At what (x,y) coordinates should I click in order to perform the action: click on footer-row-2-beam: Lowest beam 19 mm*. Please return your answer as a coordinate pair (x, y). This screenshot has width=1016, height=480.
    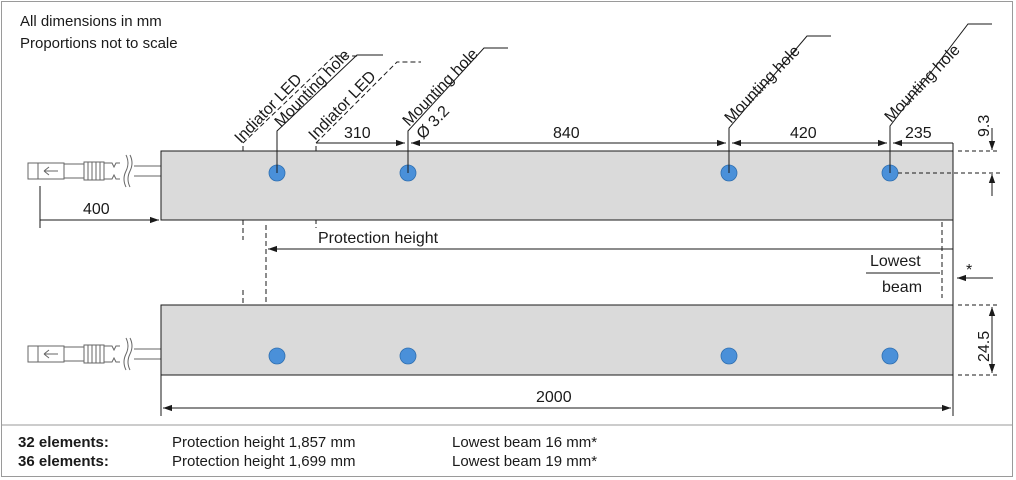
    Looking at the image, I should click on (524, 461).